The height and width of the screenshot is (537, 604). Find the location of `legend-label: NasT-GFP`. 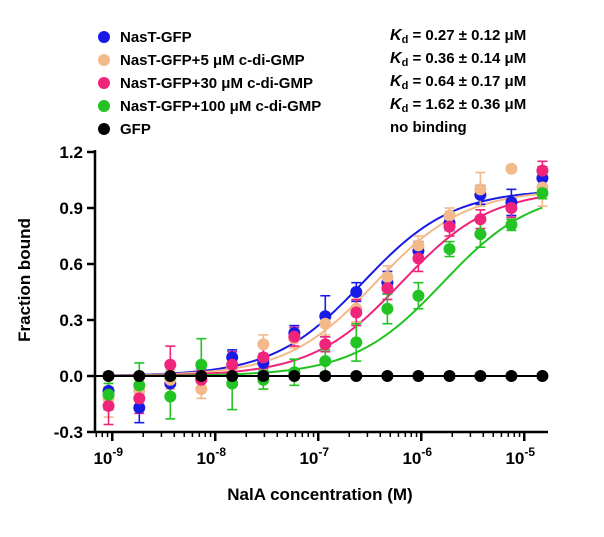

legend-label: NasT-GFP is located at coordinates (156, 37).